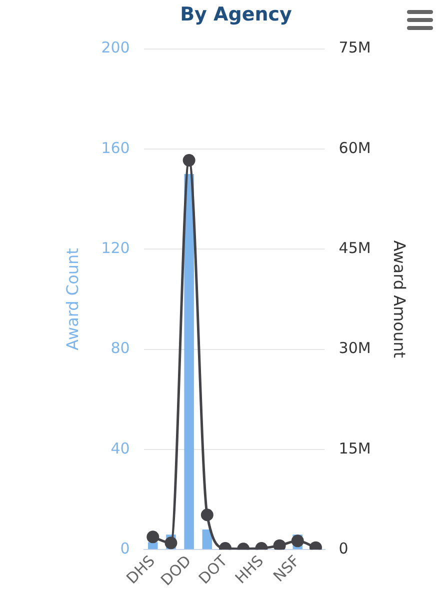 The height and width of the screenshot is (593, 442). I want to click on y2-tick-label: 30M, so click(354, 348).